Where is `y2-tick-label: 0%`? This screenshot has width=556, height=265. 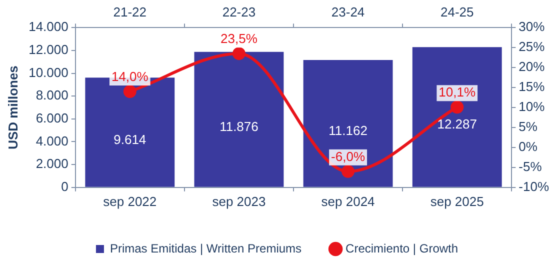 y2-tick-label: 0% is located at coordinates (528, 146).